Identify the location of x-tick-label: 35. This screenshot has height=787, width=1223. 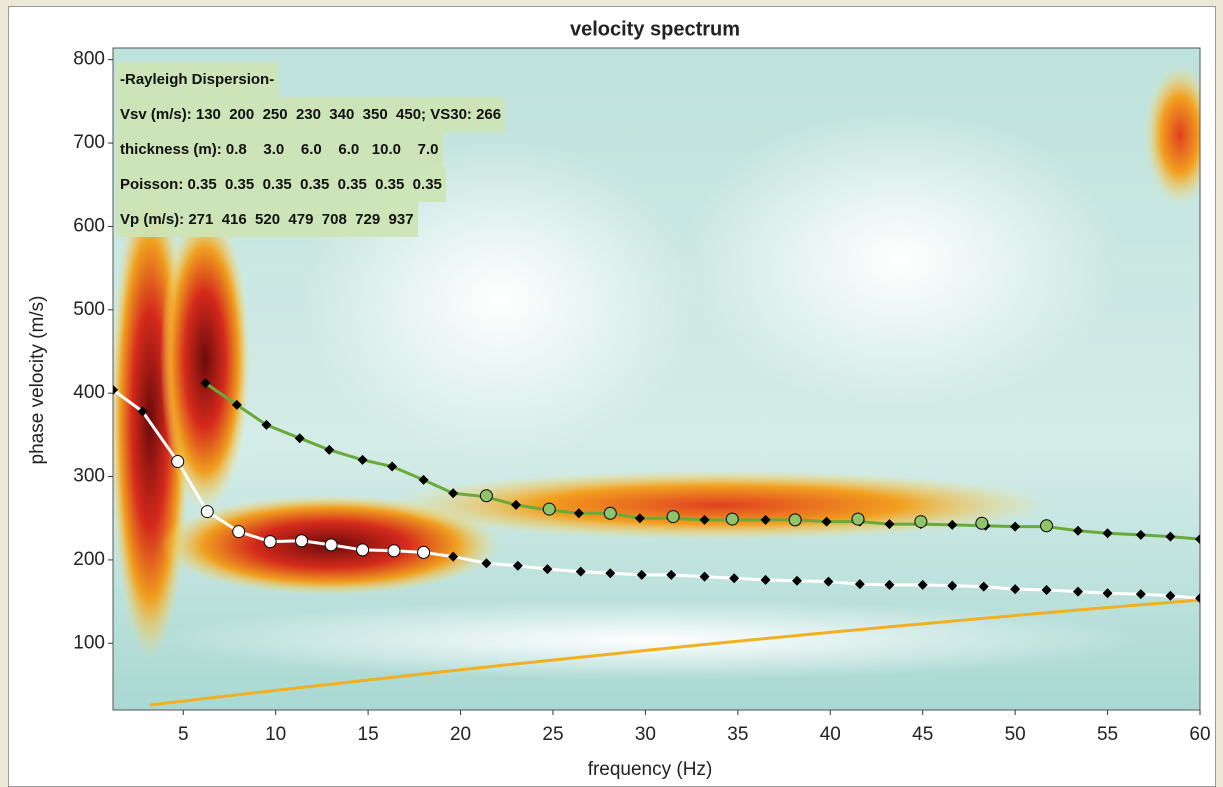
(737, 734).